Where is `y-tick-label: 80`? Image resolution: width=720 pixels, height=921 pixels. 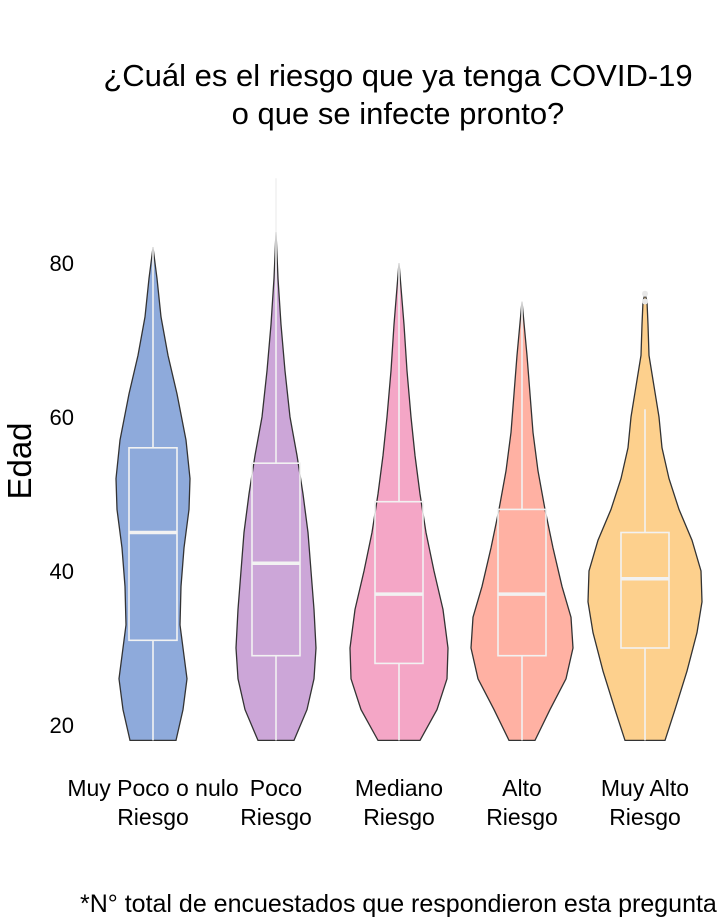 y-tick-label: 80 is located at coordinates (62, 263).